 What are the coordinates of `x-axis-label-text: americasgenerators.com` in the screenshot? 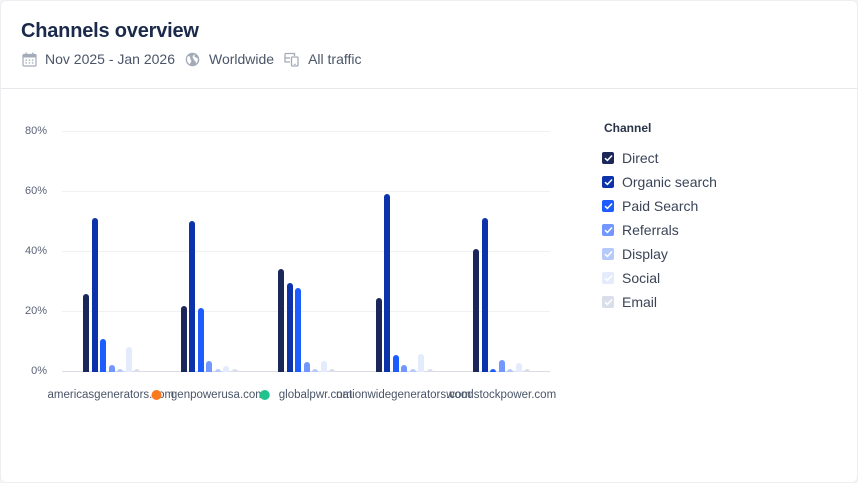 It's located at (111, 395).